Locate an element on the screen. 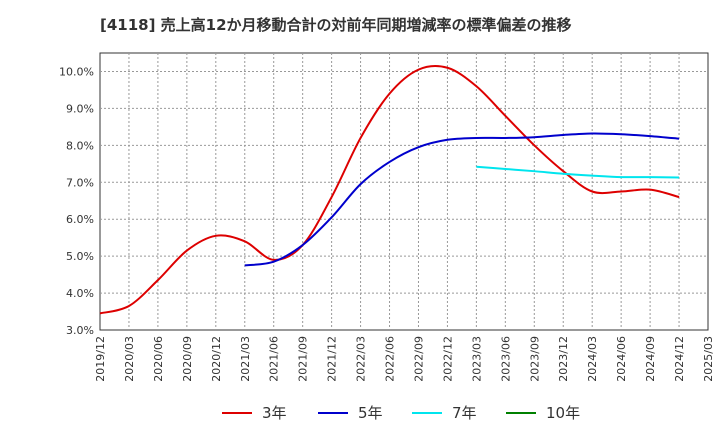 The width and height of the screenshot is (720, 440). x-tick-label: 2025/03 is located at coordinates (708, 359).